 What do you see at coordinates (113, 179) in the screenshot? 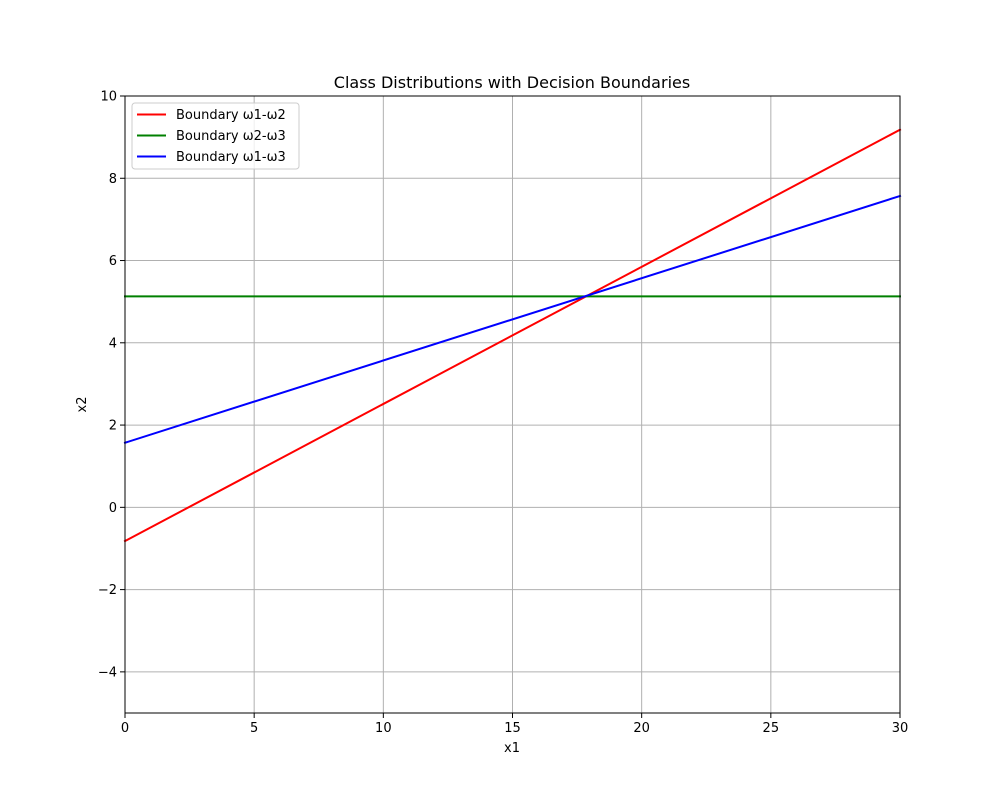
I see `y-tick-label: 8` at bounding box center [113, 179].